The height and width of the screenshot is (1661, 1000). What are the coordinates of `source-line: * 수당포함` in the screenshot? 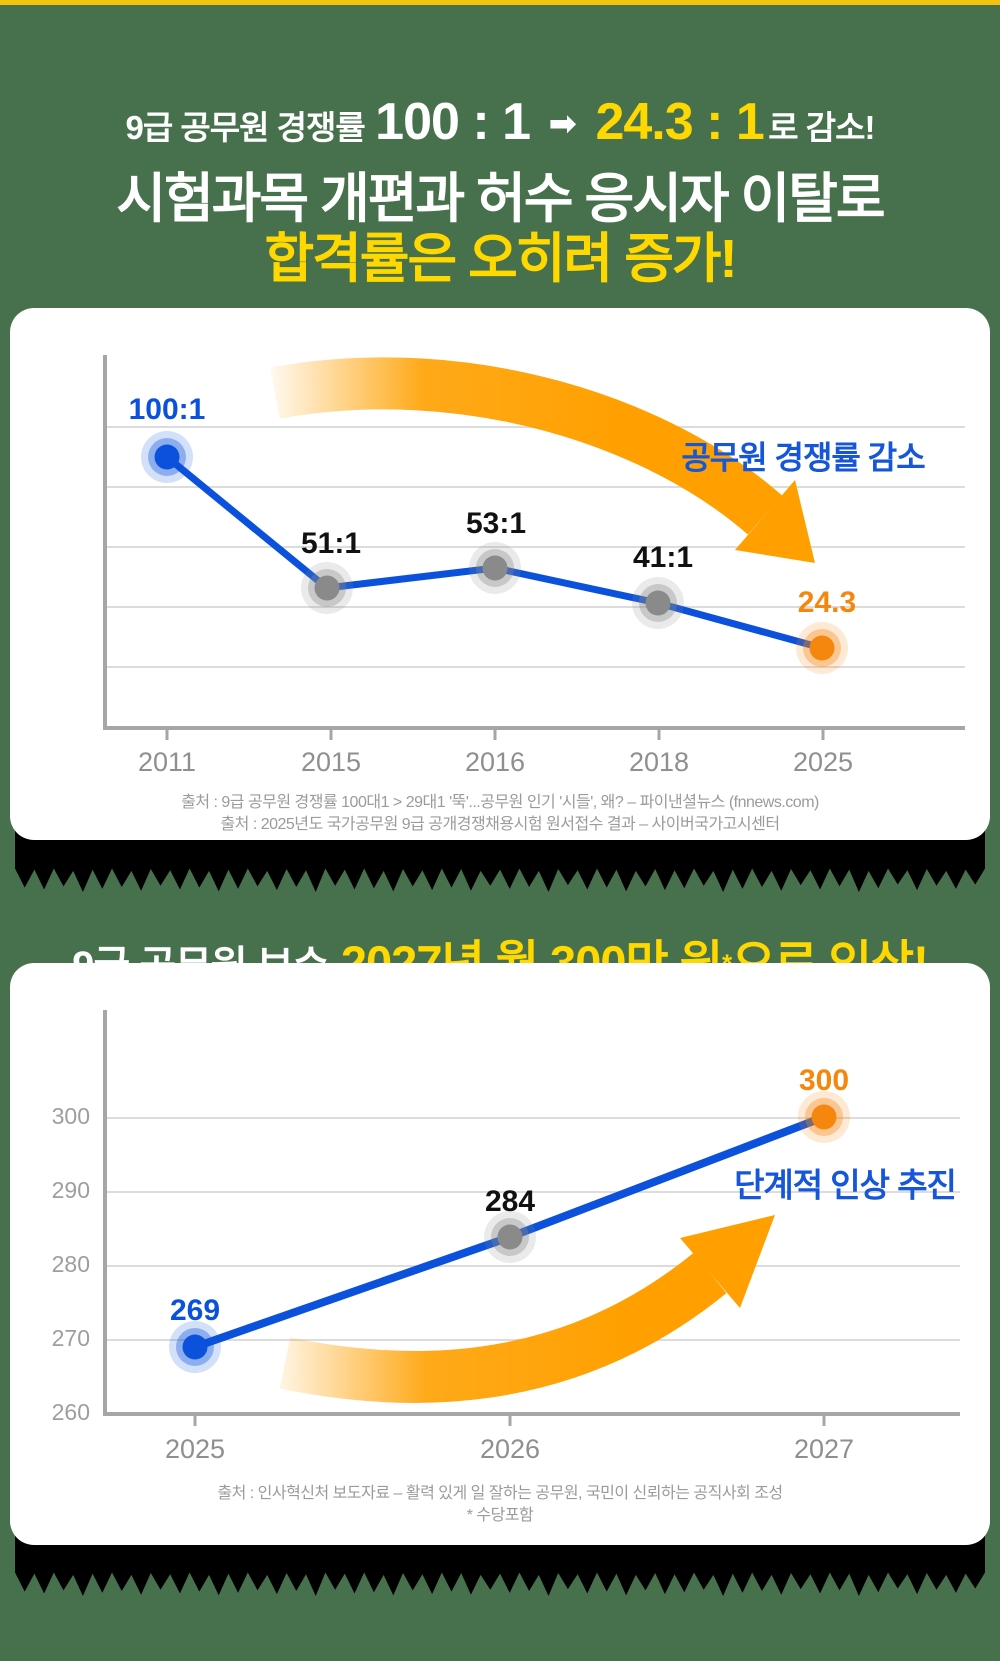 It's located at (500, 1515).